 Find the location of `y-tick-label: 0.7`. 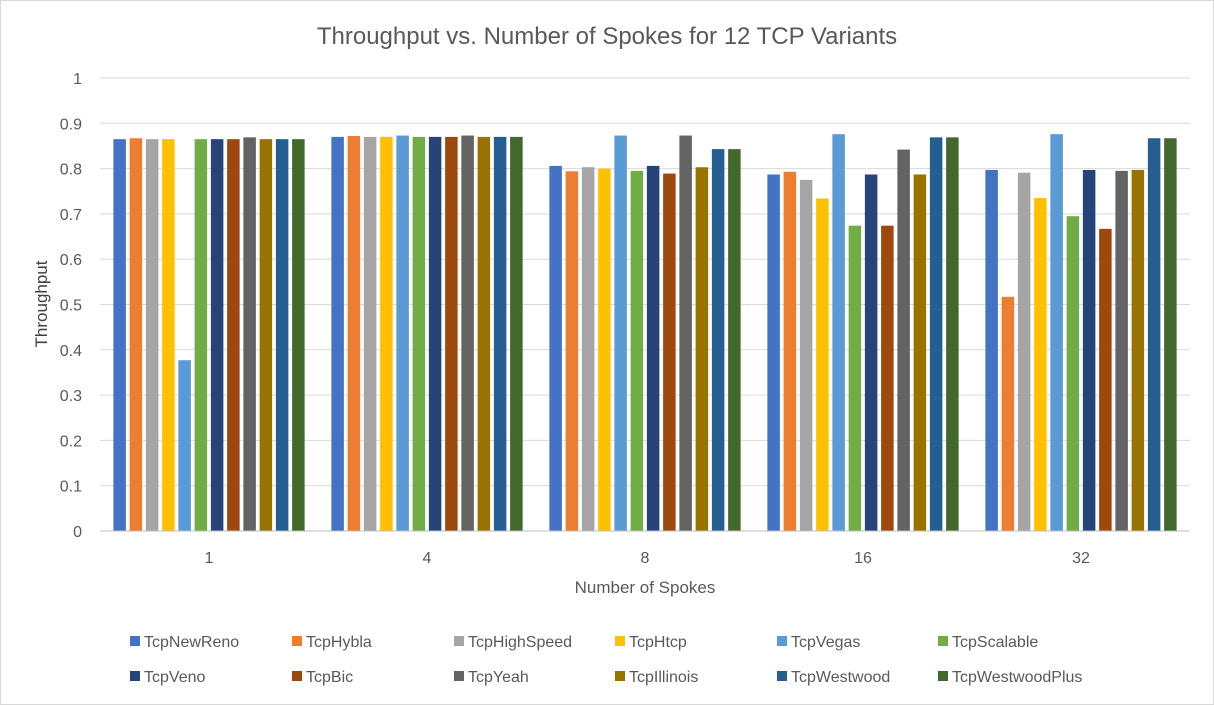

y-tick-label: 0.7 is located at coordinates (71, 215).